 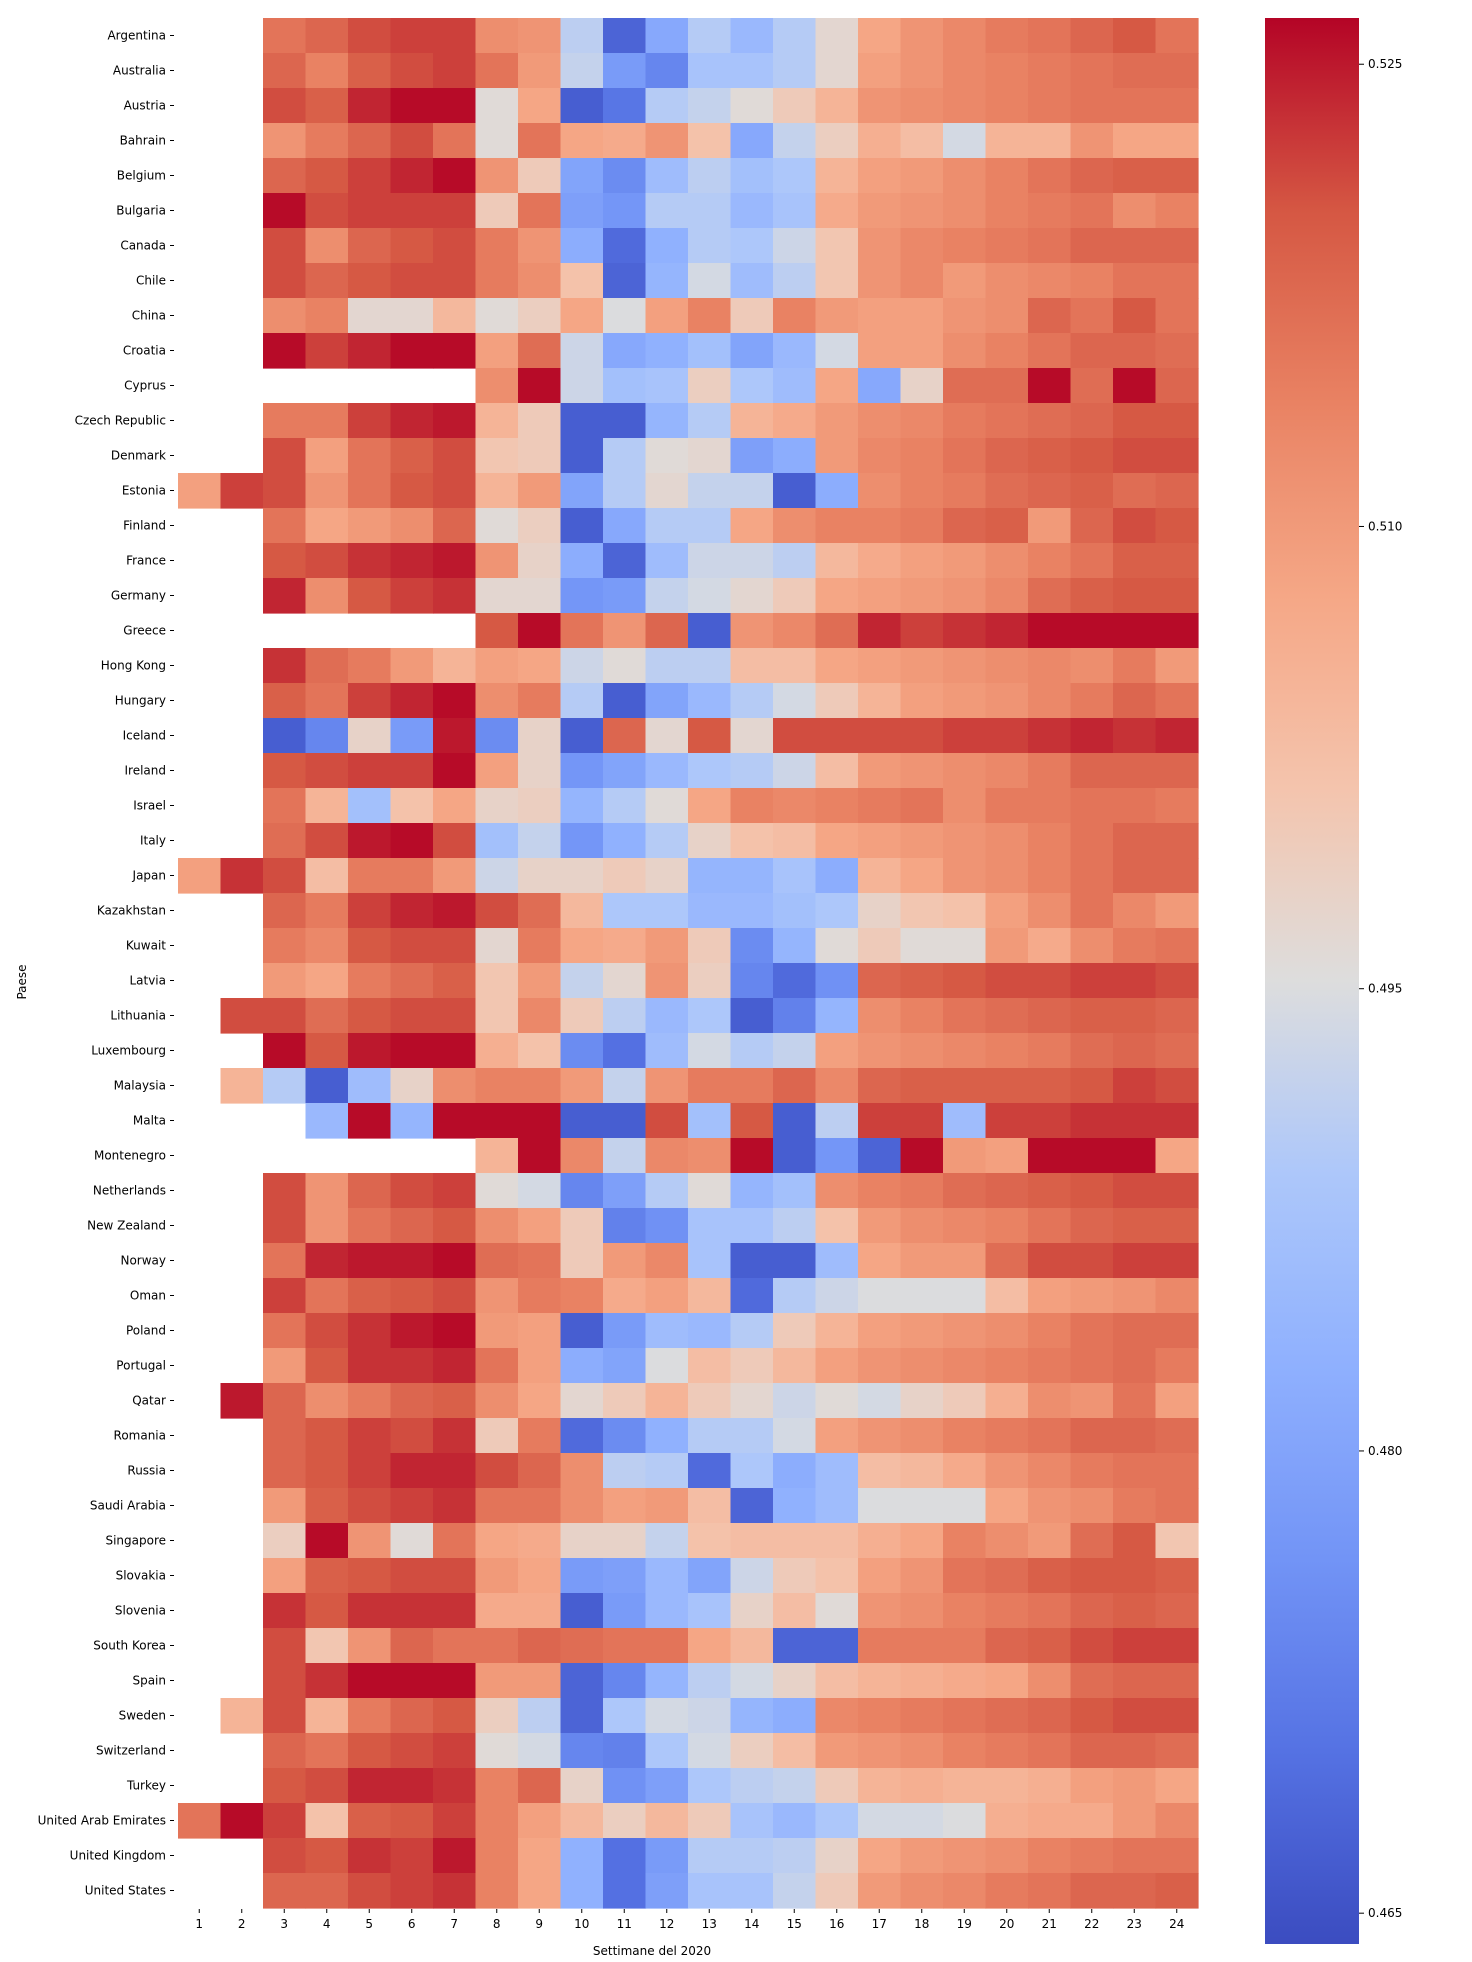 I want to click on y-tick-label: Turkey, so click(x=146, y=1786).